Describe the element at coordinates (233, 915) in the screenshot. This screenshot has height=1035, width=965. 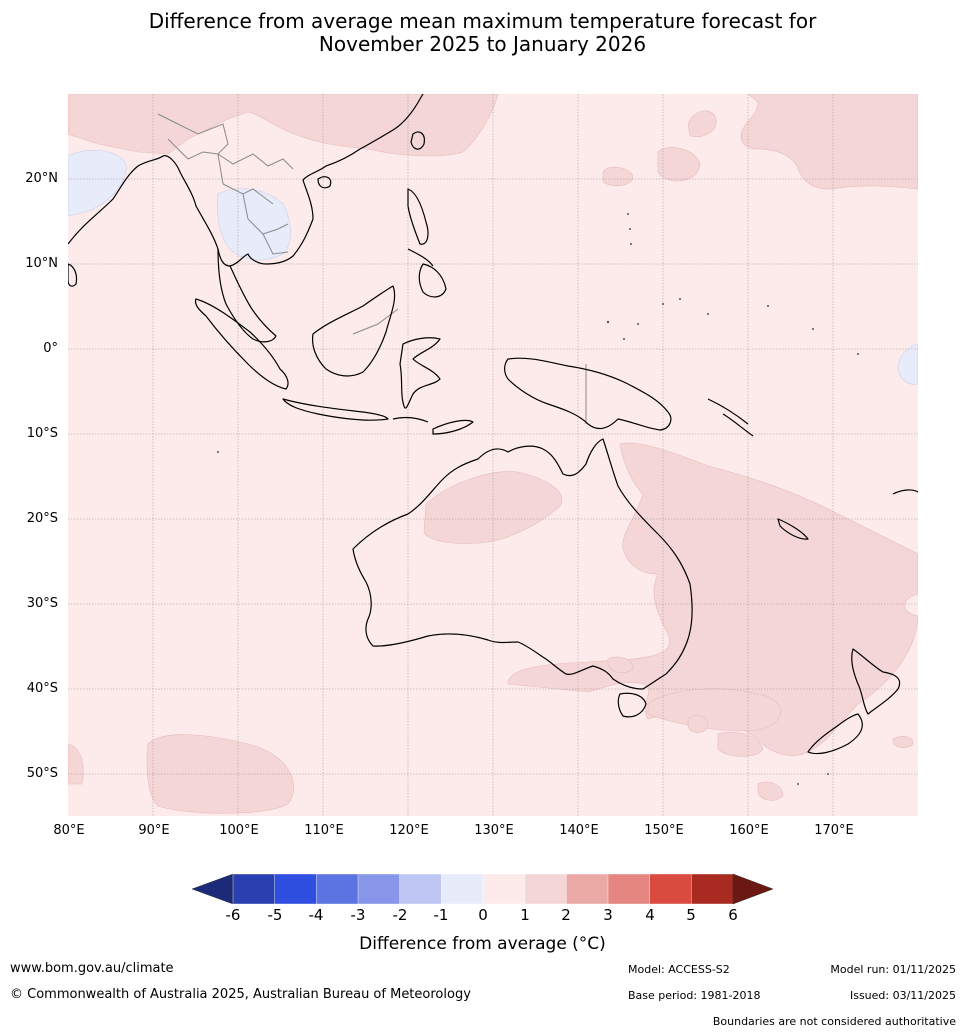
I see `cbar-tick: -6` at that location.